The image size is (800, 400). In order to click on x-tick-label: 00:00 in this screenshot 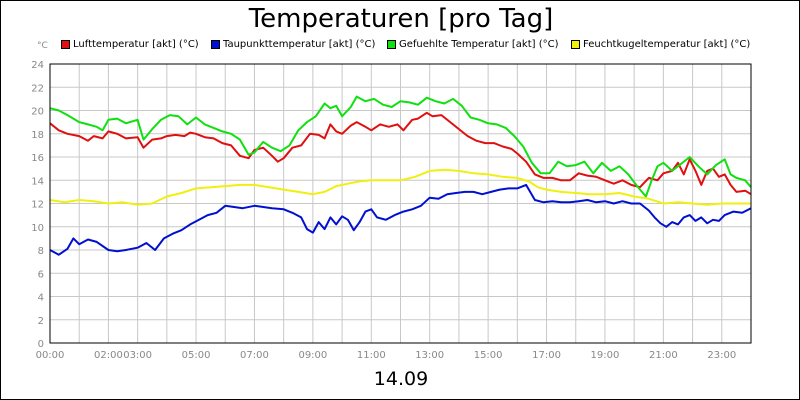, I will do `click(50, 355)`.